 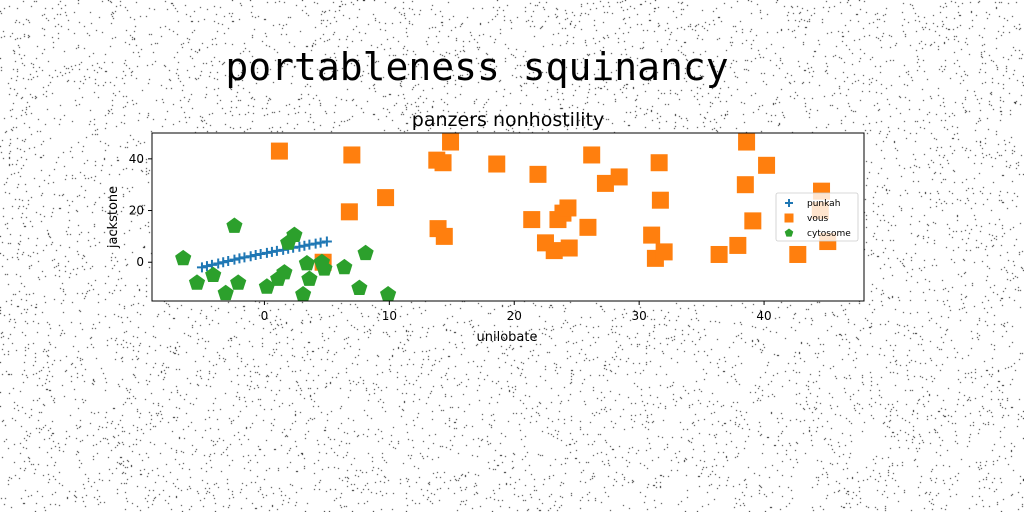 I want to click on y-axis-ticks: 0 20 40, so click(x=140, y=210).